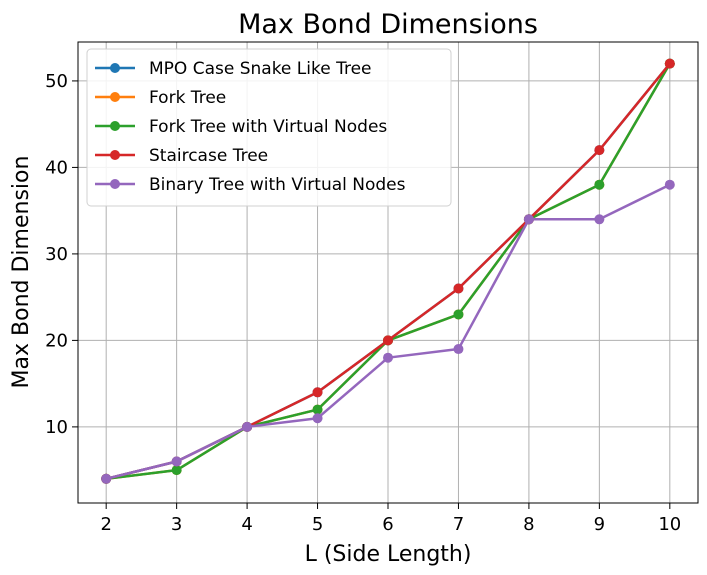 The width and height of the screenshot is (707, 575). Describe the element at coordinates (246, 524) in the screenshot. I see `x-tick-label: 4` at that location.